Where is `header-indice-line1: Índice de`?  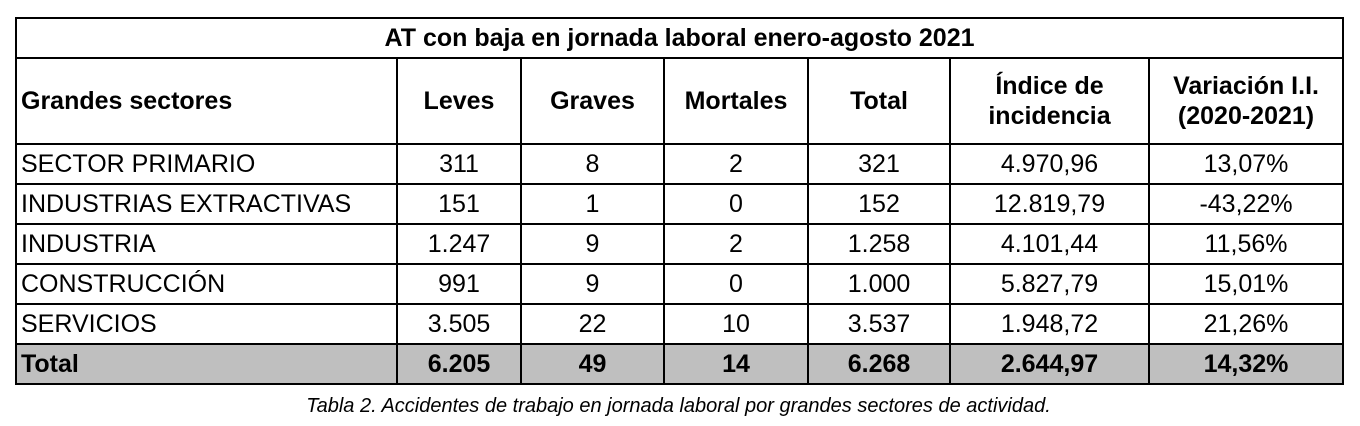 header-indice-line1: Índice de is located at coordinates (1049, 86).